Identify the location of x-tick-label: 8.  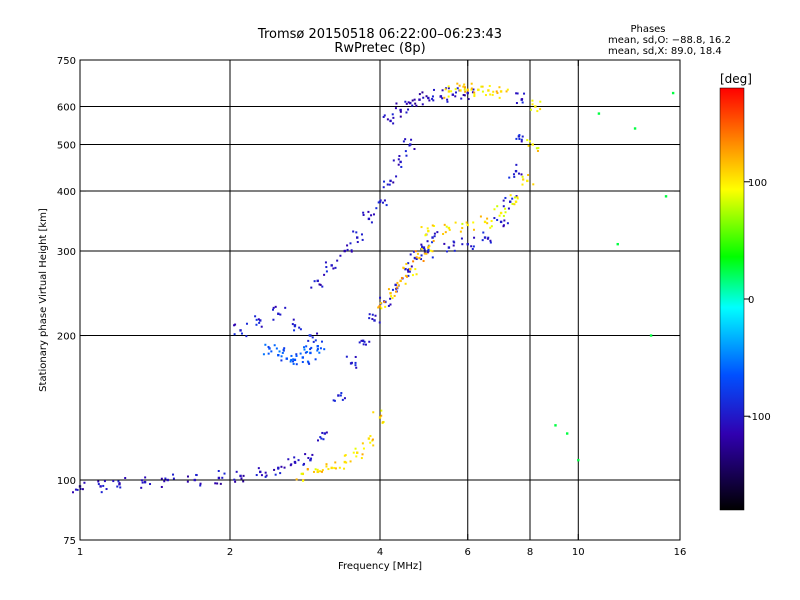
(530, 552).